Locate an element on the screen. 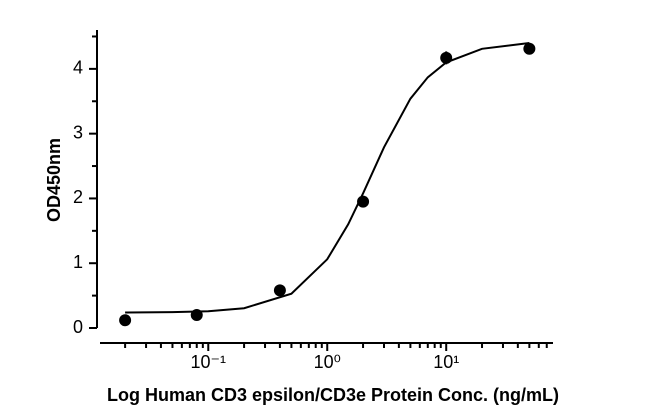 The image size is (666, 419). y-tick-label: 3 is located at coordinates (78, 132).